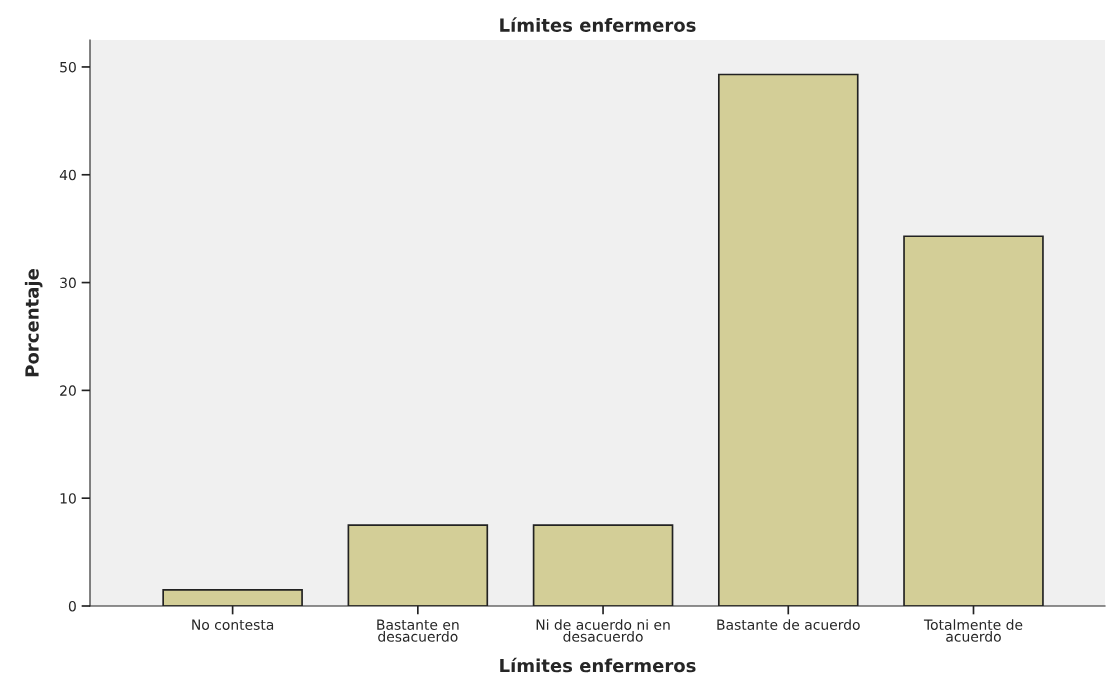 The image size is (1112, 689). Describe the element at coordinates (233, 624) in the screenshot. I see `x-tick-label: No contesta` at that location.